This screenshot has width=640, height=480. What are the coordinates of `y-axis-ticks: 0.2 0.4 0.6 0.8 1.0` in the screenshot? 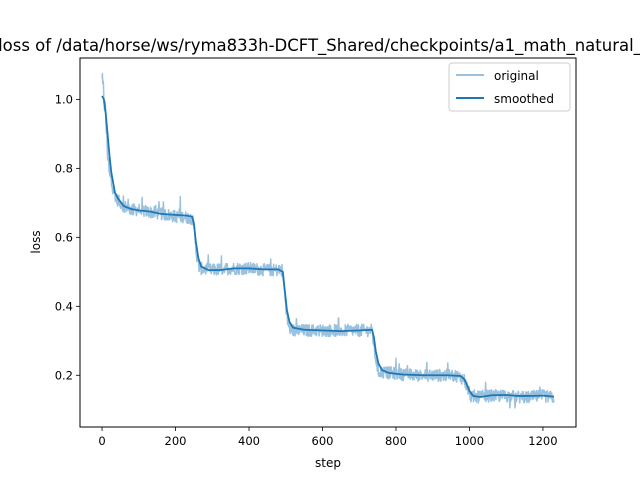 It's located at (67, 237).